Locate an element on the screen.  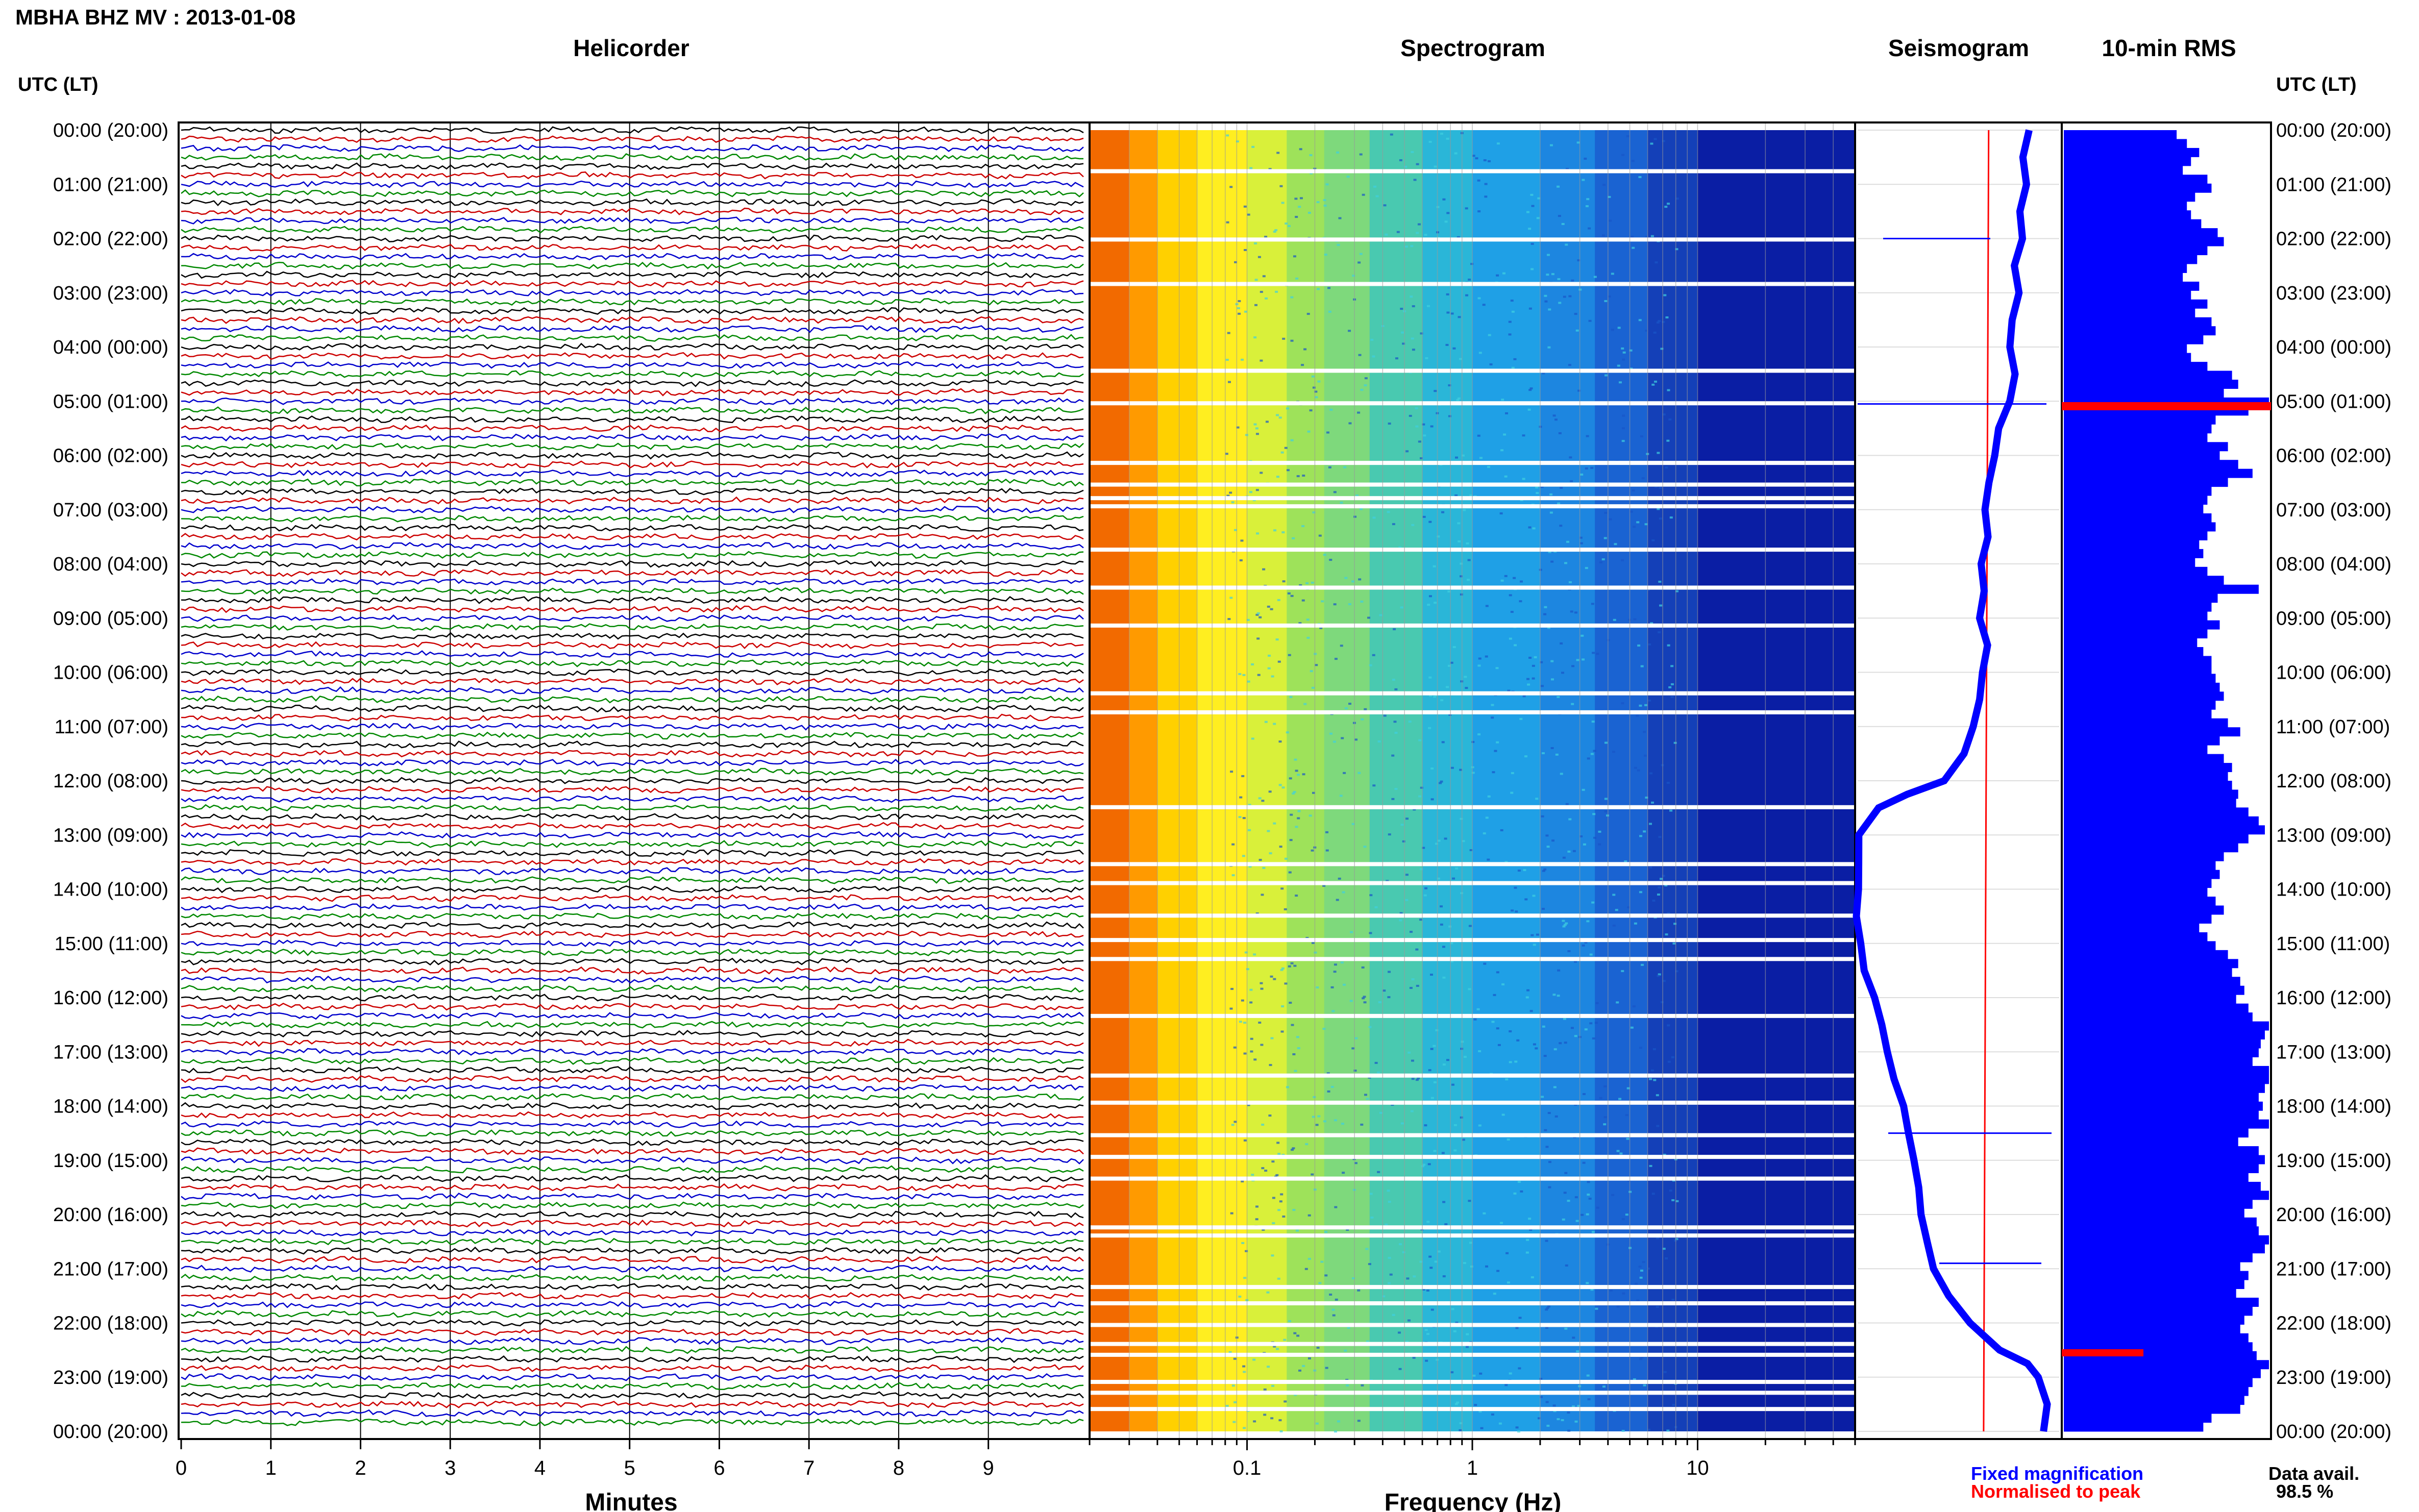
right-axis-title: UTC (LT) is located at coordinates (2316, 84).